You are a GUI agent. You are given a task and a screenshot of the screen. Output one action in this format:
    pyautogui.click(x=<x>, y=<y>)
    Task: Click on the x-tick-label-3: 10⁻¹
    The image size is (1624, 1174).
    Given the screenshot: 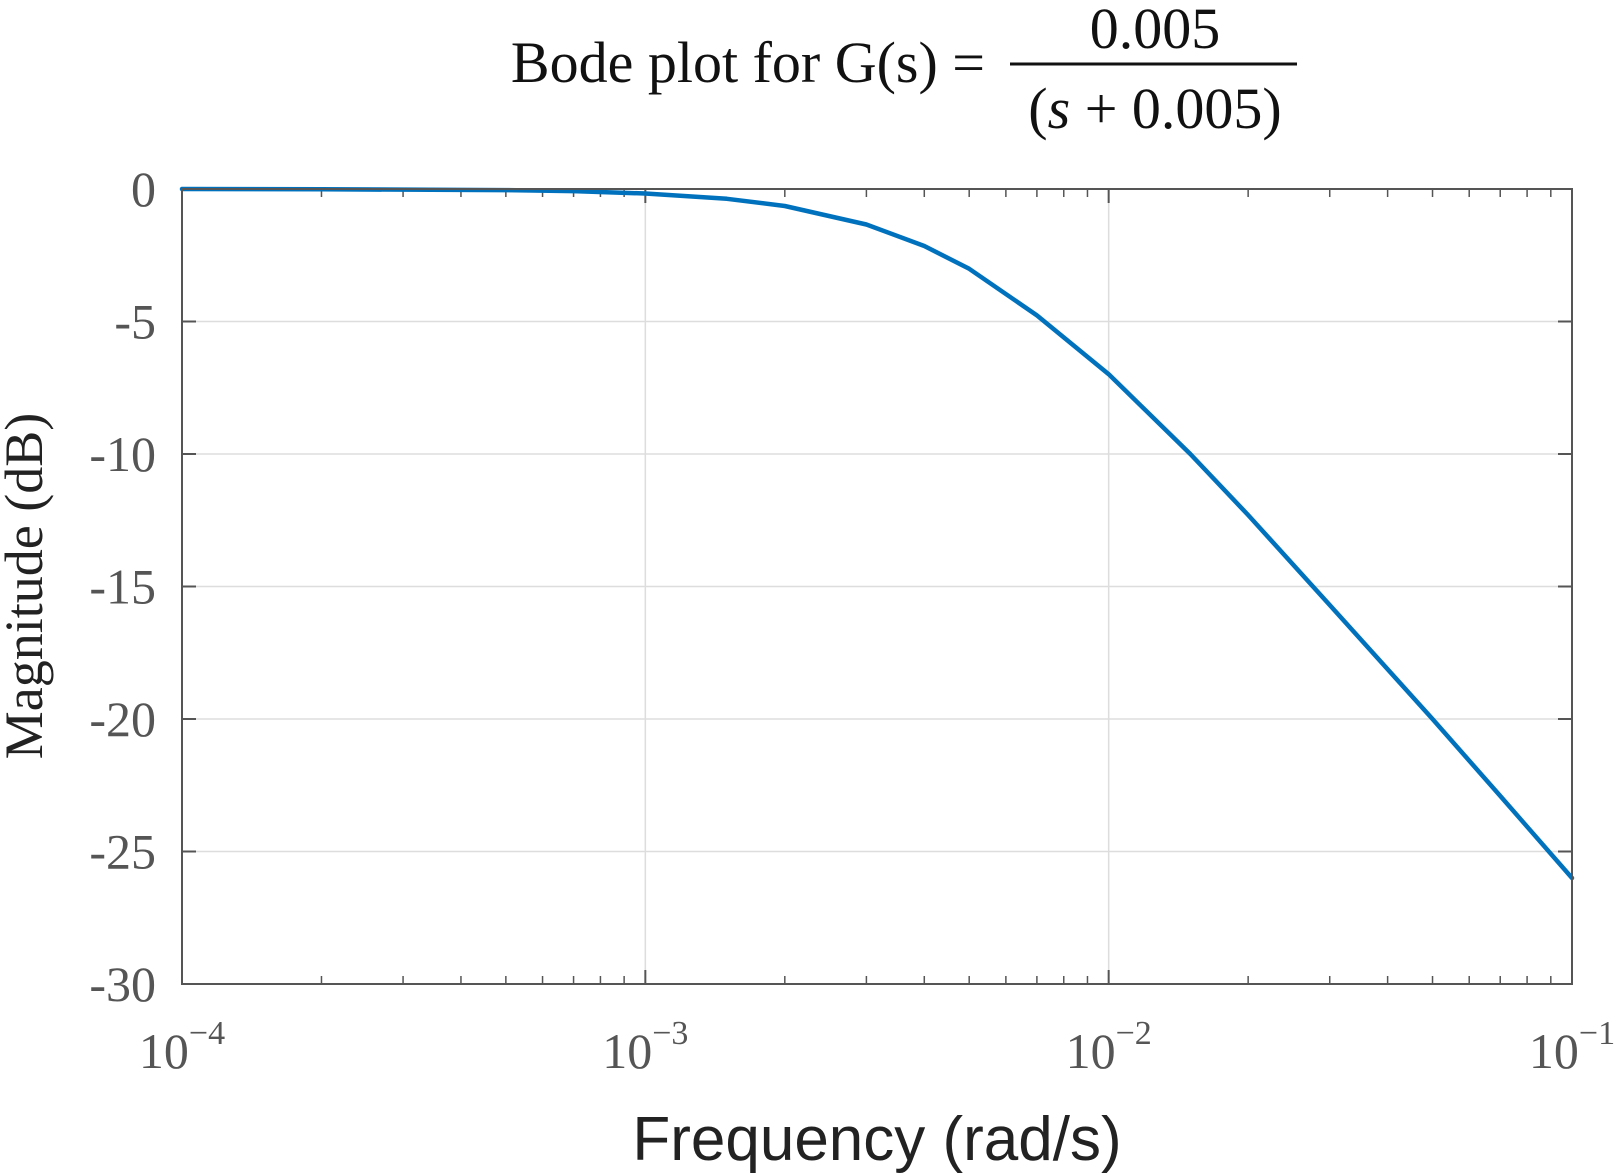 What is the action you would take?
    pyautogui.click(x=1572, y=1047)
    